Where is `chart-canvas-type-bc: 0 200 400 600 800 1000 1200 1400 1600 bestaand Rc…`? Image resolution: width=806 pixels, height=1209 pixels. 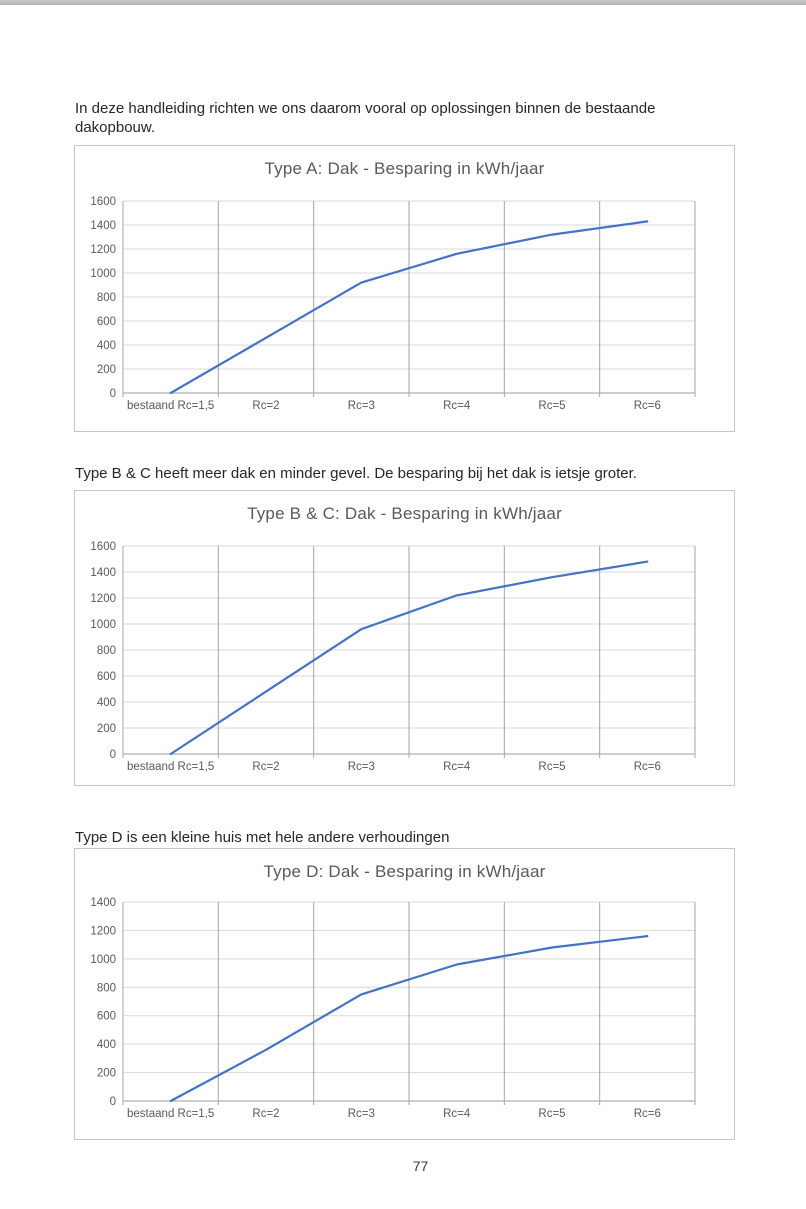
chart-canvas-type-bc: 0 200 400 600 800 1000 1200 1400 1600 bestaand Rc… is located at coordinates (393, 657).